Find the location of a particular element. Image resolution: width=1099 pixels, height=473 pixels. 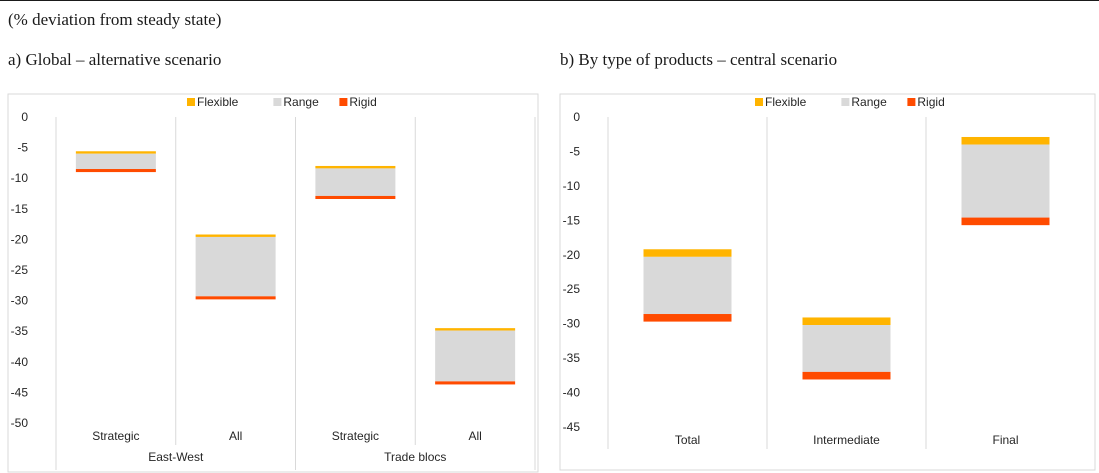

x-tick-label: Intermediate is located at coordinates (846, 440).